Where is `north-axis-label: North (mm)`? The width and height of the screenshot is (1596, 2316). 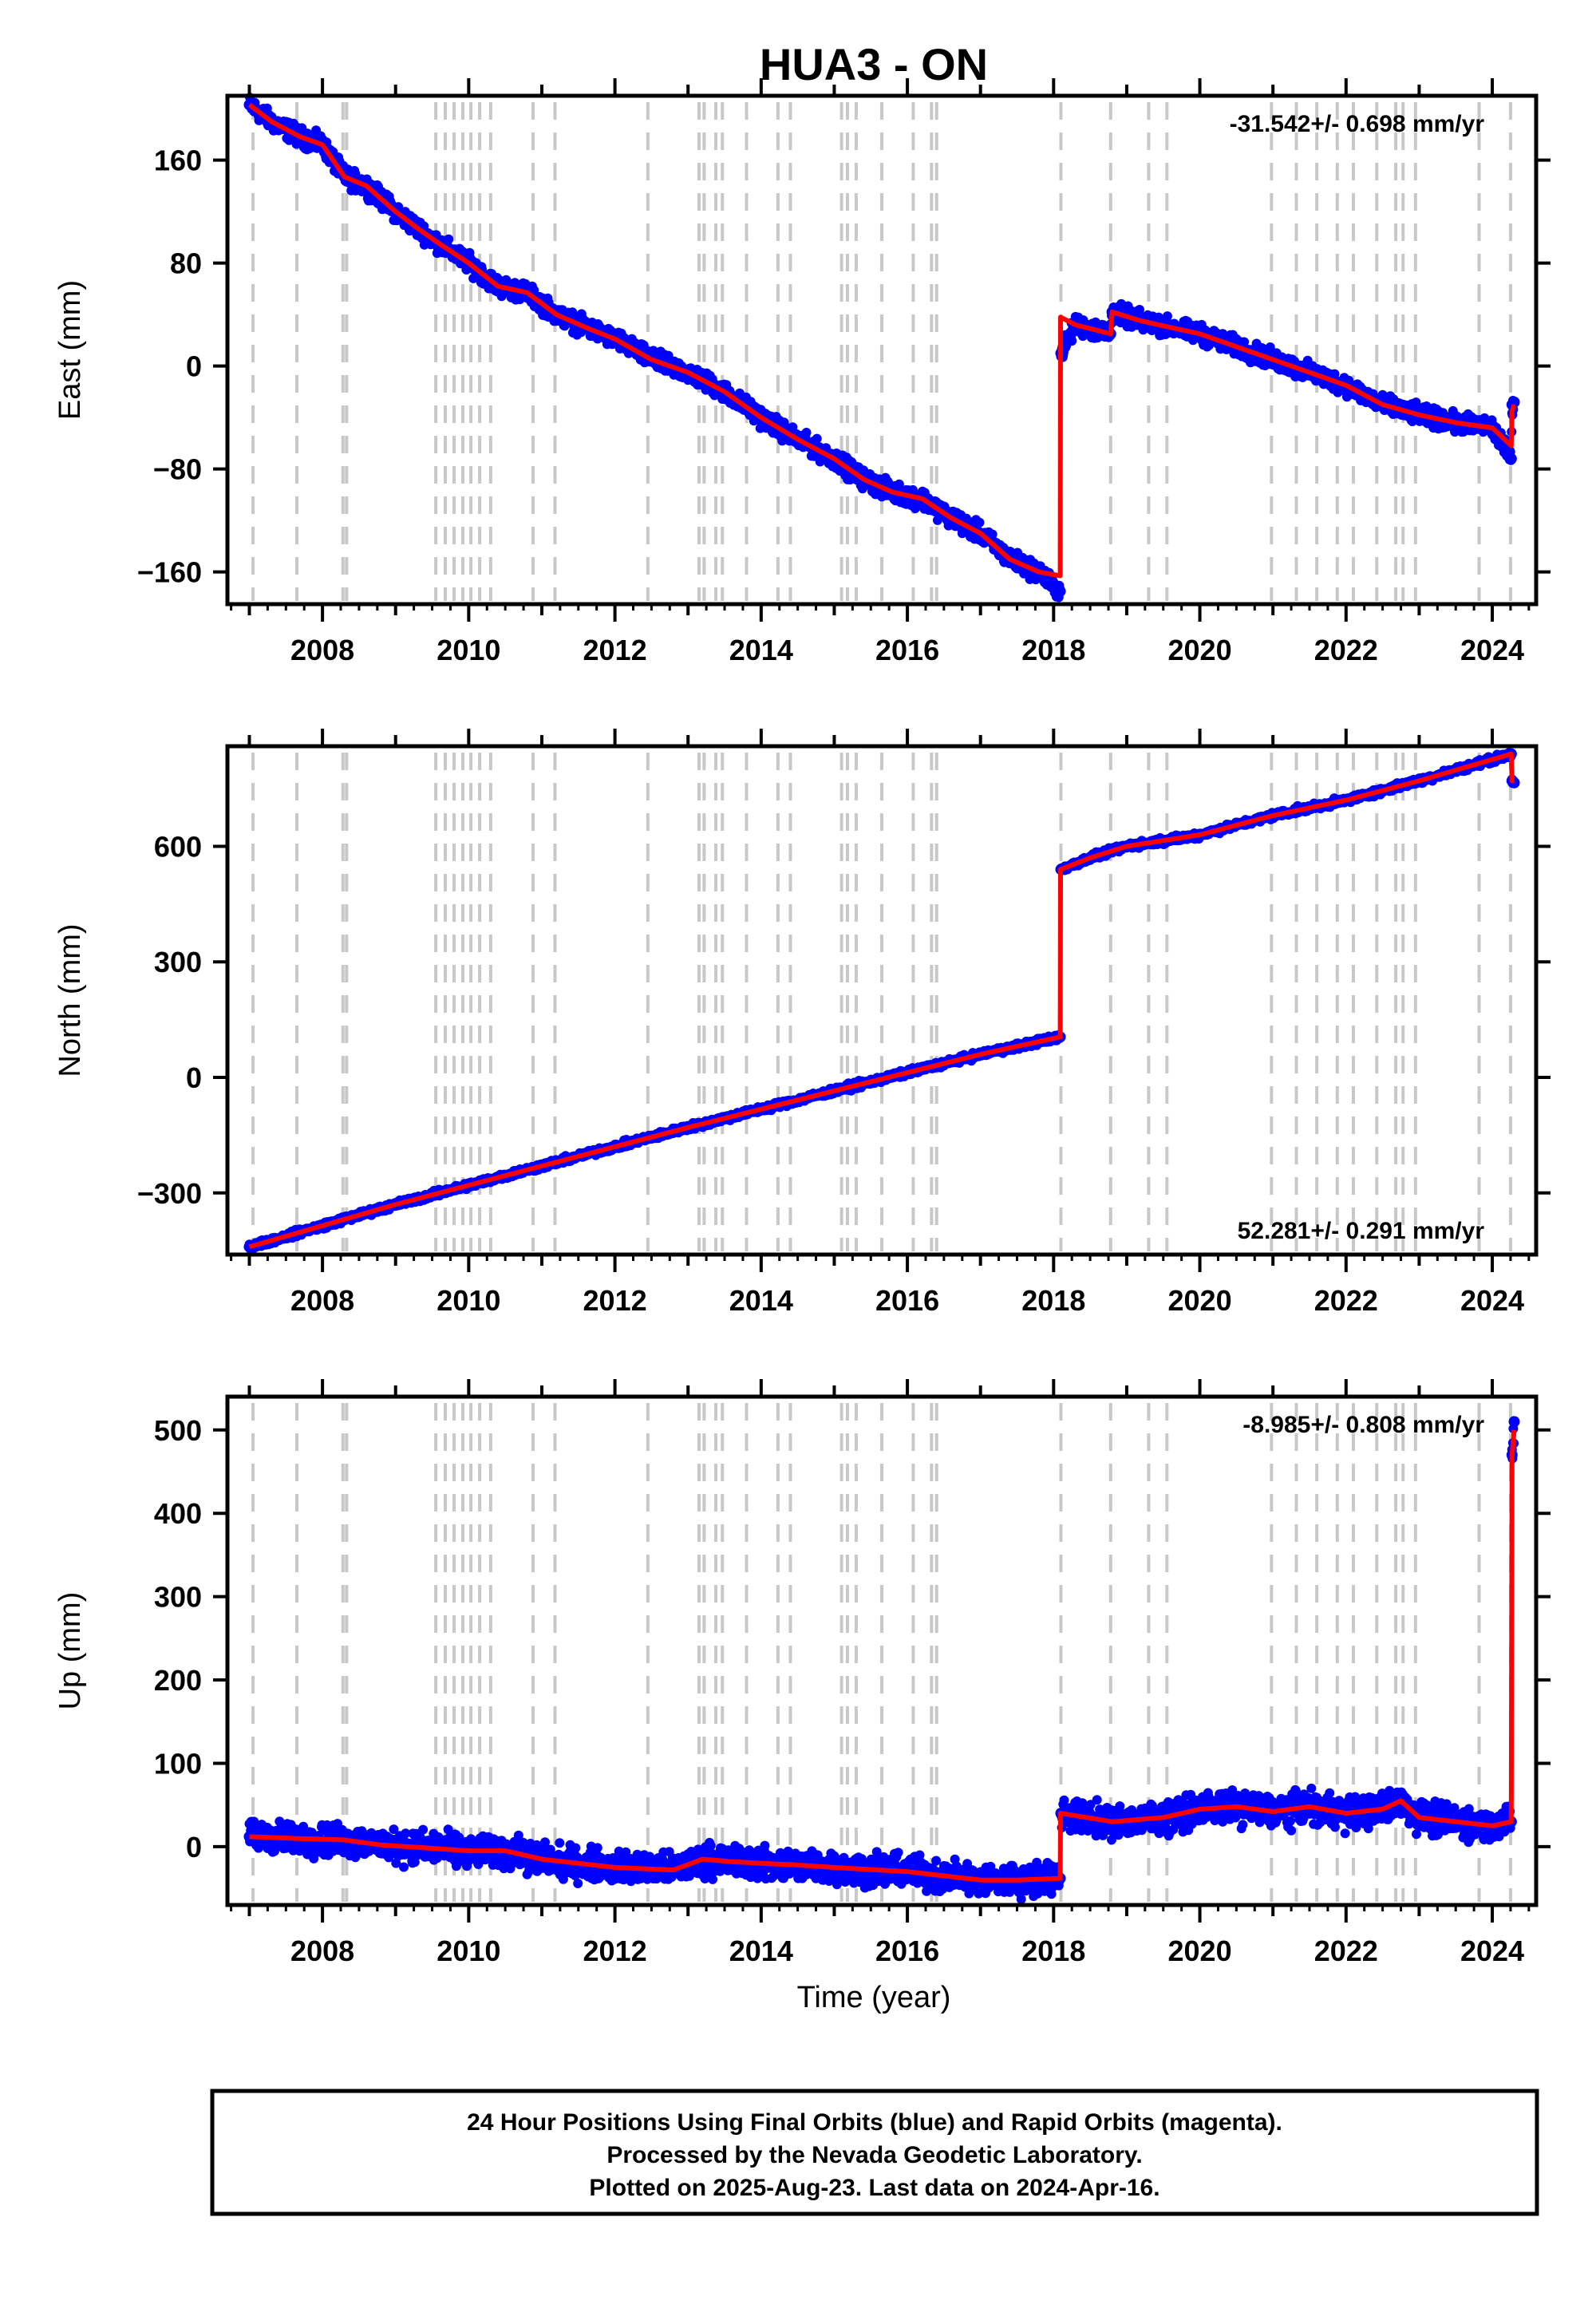
north-axis-label: North (mm) is located at coordinates (70, 1000).